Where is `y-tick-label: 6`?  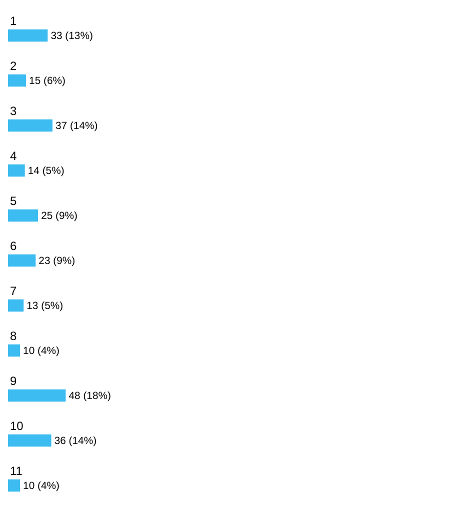
y-tick-label: 6 is located at coordinates (13, 246).